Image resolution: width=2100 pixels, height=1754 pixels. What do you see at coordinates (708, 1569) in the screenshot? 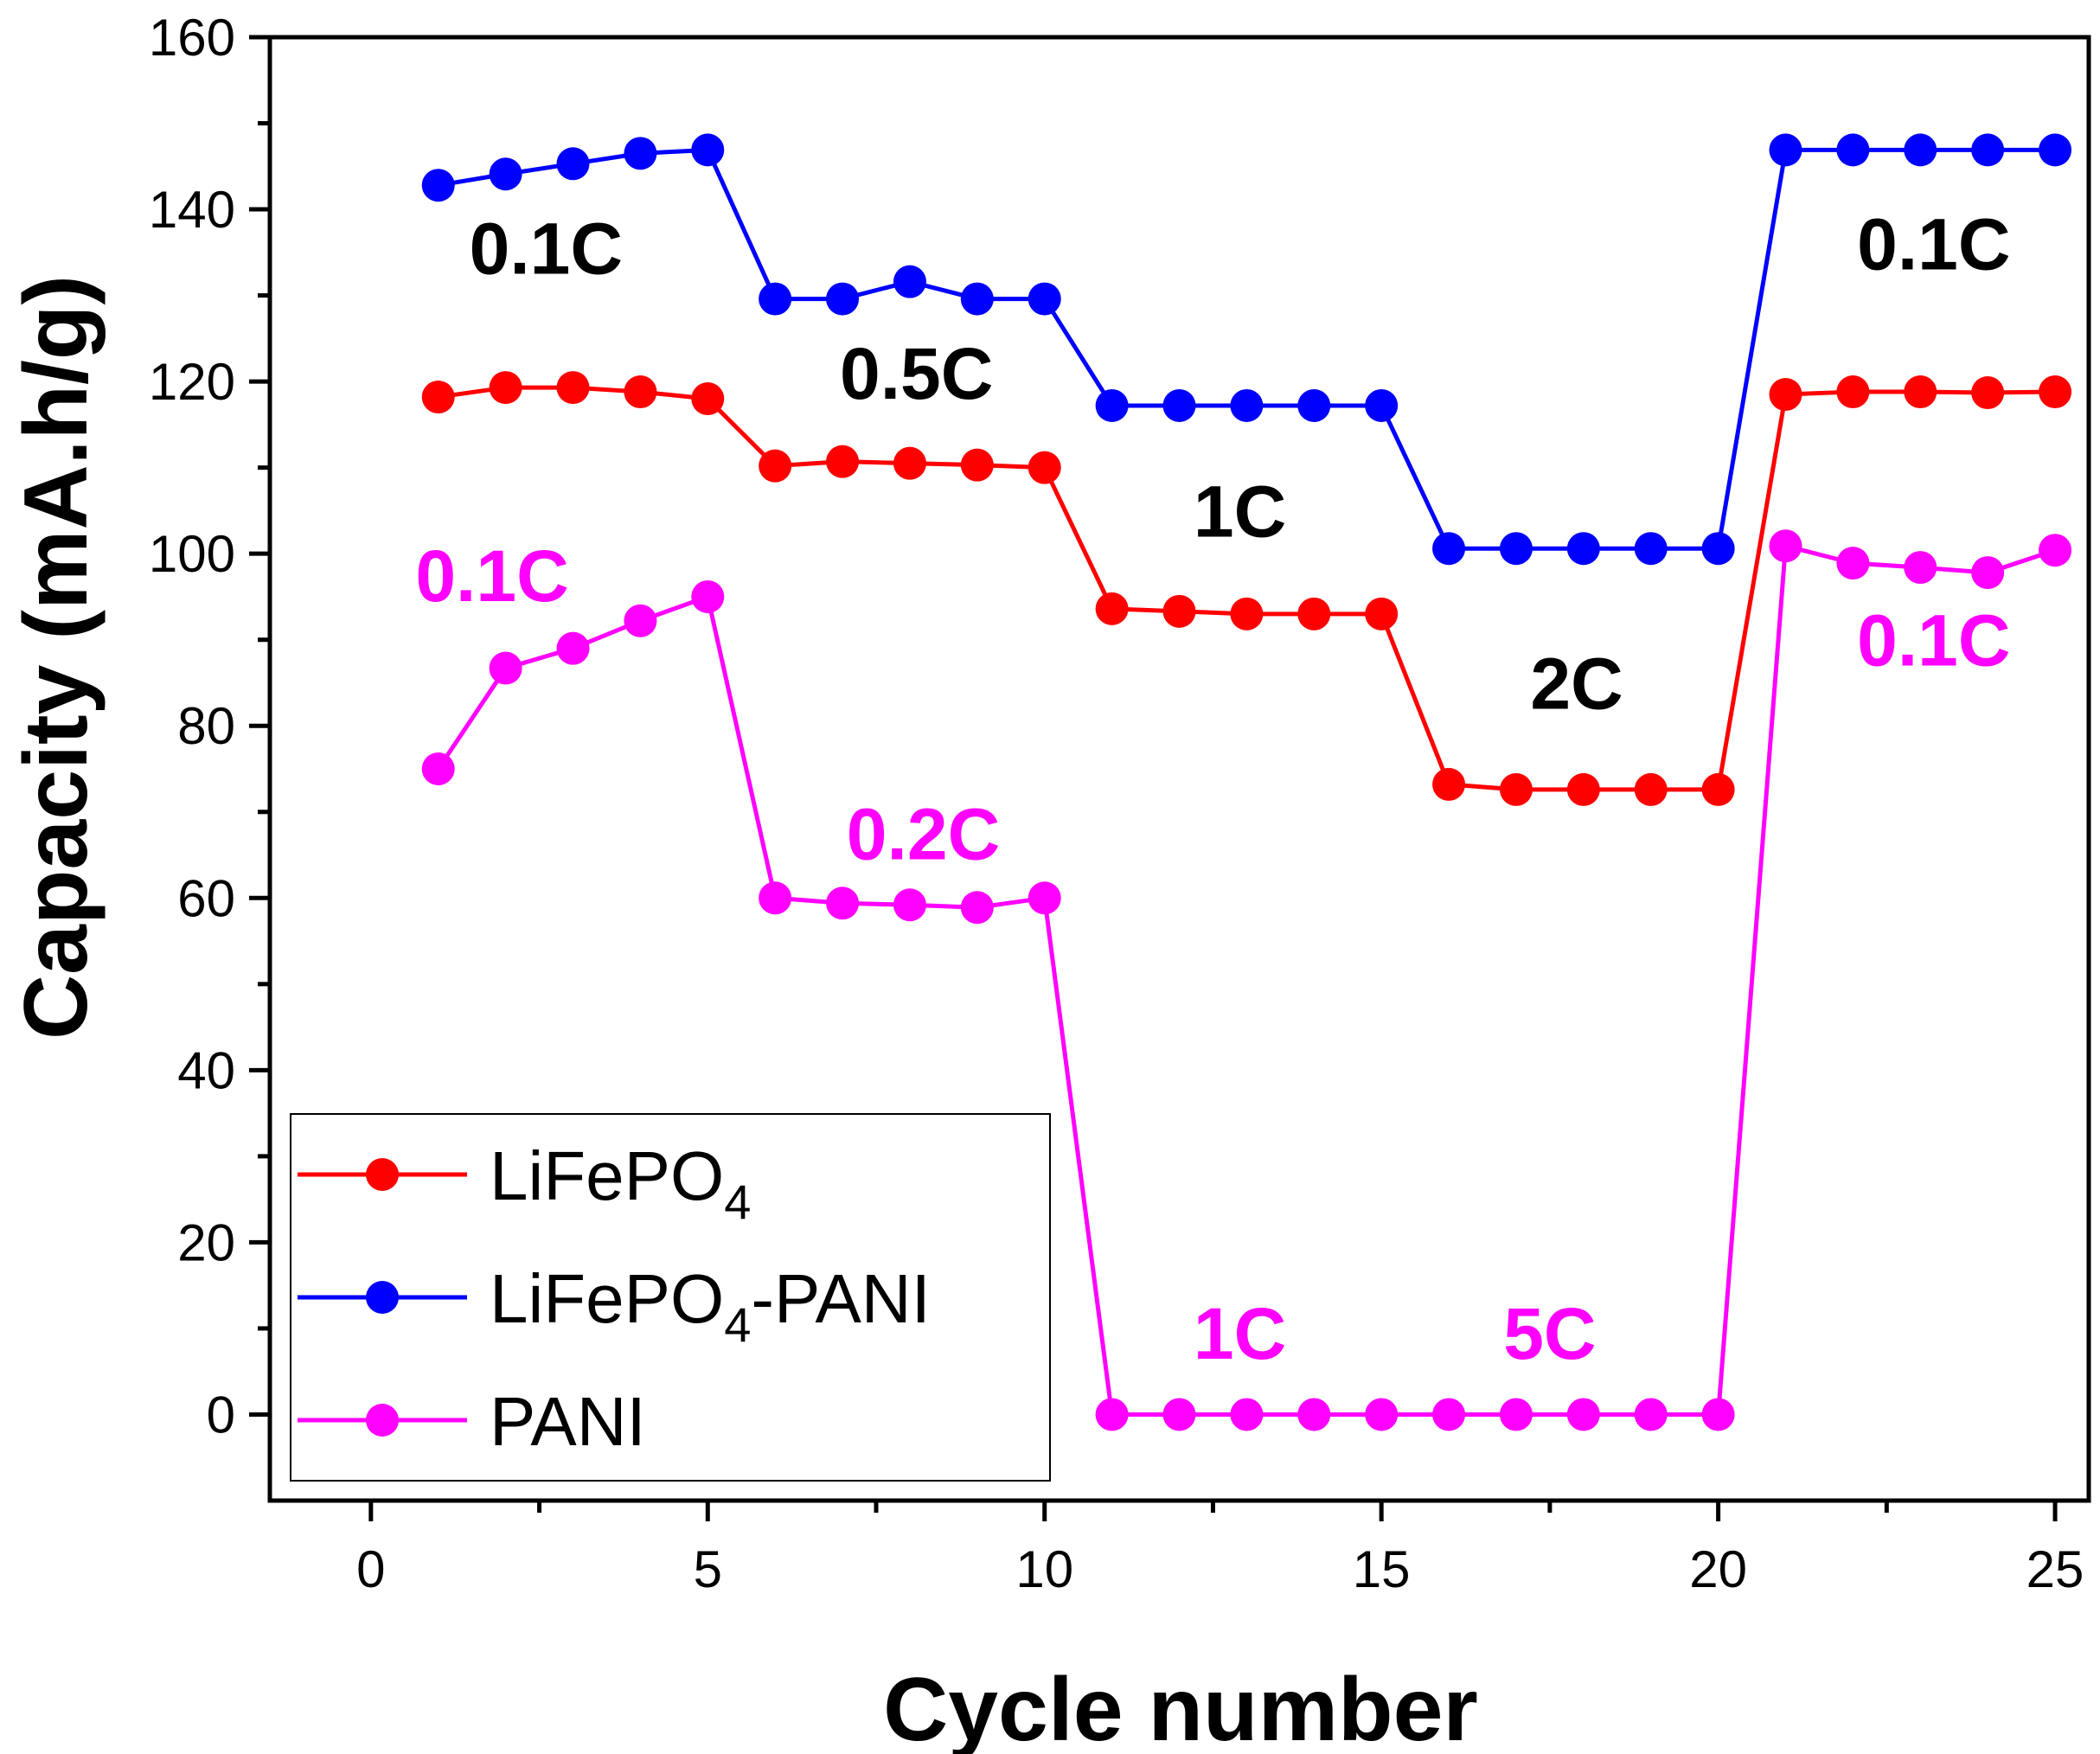
I see `x-tick-label: 5` at bounding box center [708, 1569].